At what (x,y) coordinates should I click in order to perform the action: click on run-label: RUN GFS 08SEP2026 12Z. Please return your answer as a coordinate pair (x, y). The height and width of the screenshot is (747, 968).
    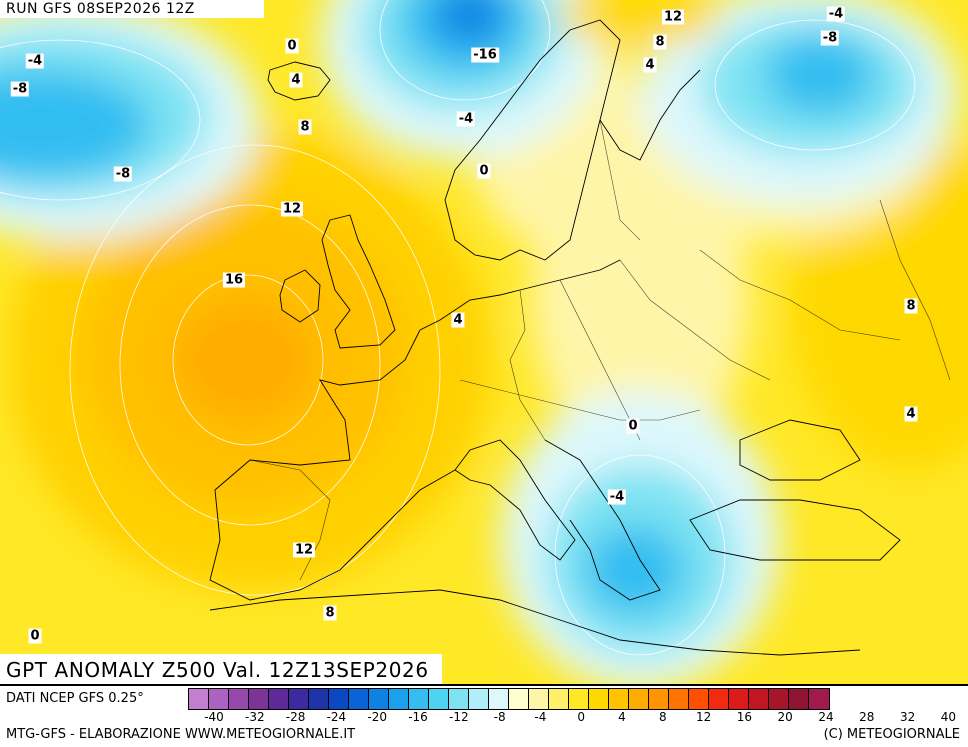
    Looking at the image, I should click on (100, 9).